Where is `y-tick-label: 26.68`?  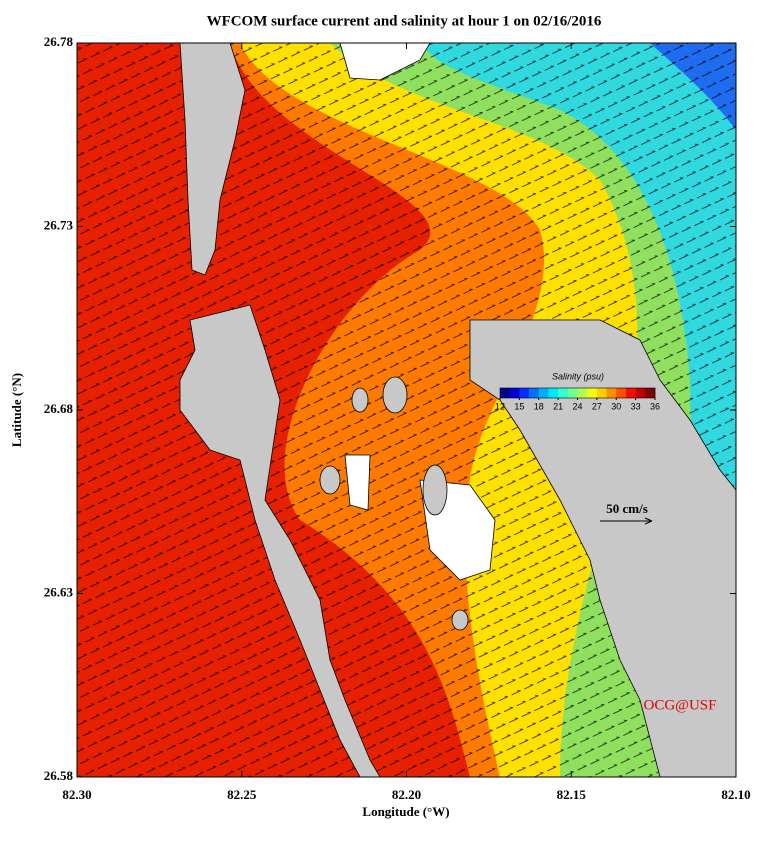 y-tick-label: 26.68 is located at coordinates (59, 408).